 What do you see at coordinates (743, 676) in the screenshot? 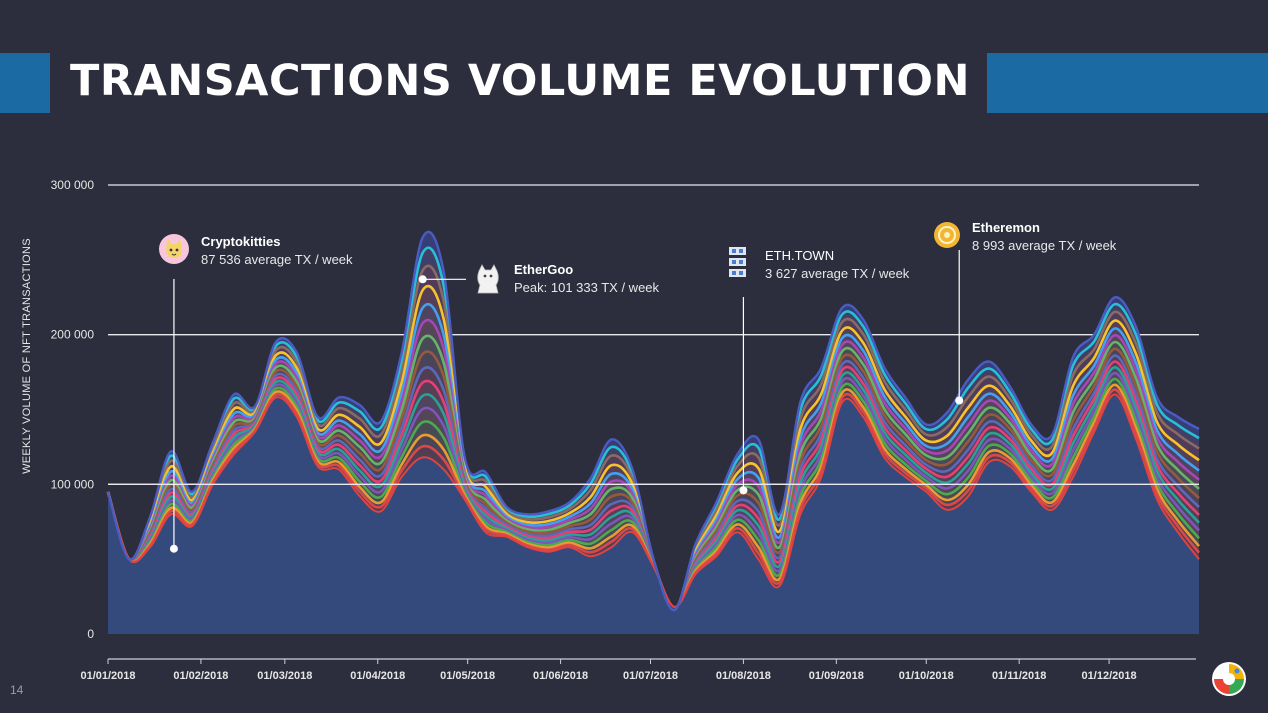
I see `x-tick-label: 01/08/2018` at bounding box center [743, 676].